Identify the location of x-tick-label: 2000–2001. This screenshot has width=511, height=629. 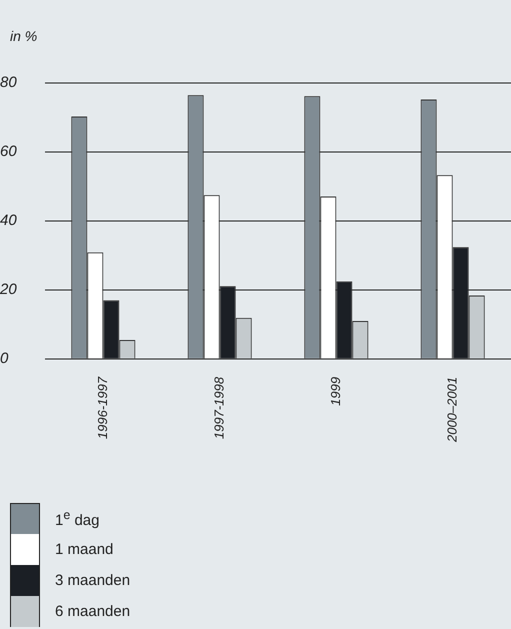
(452, 410).